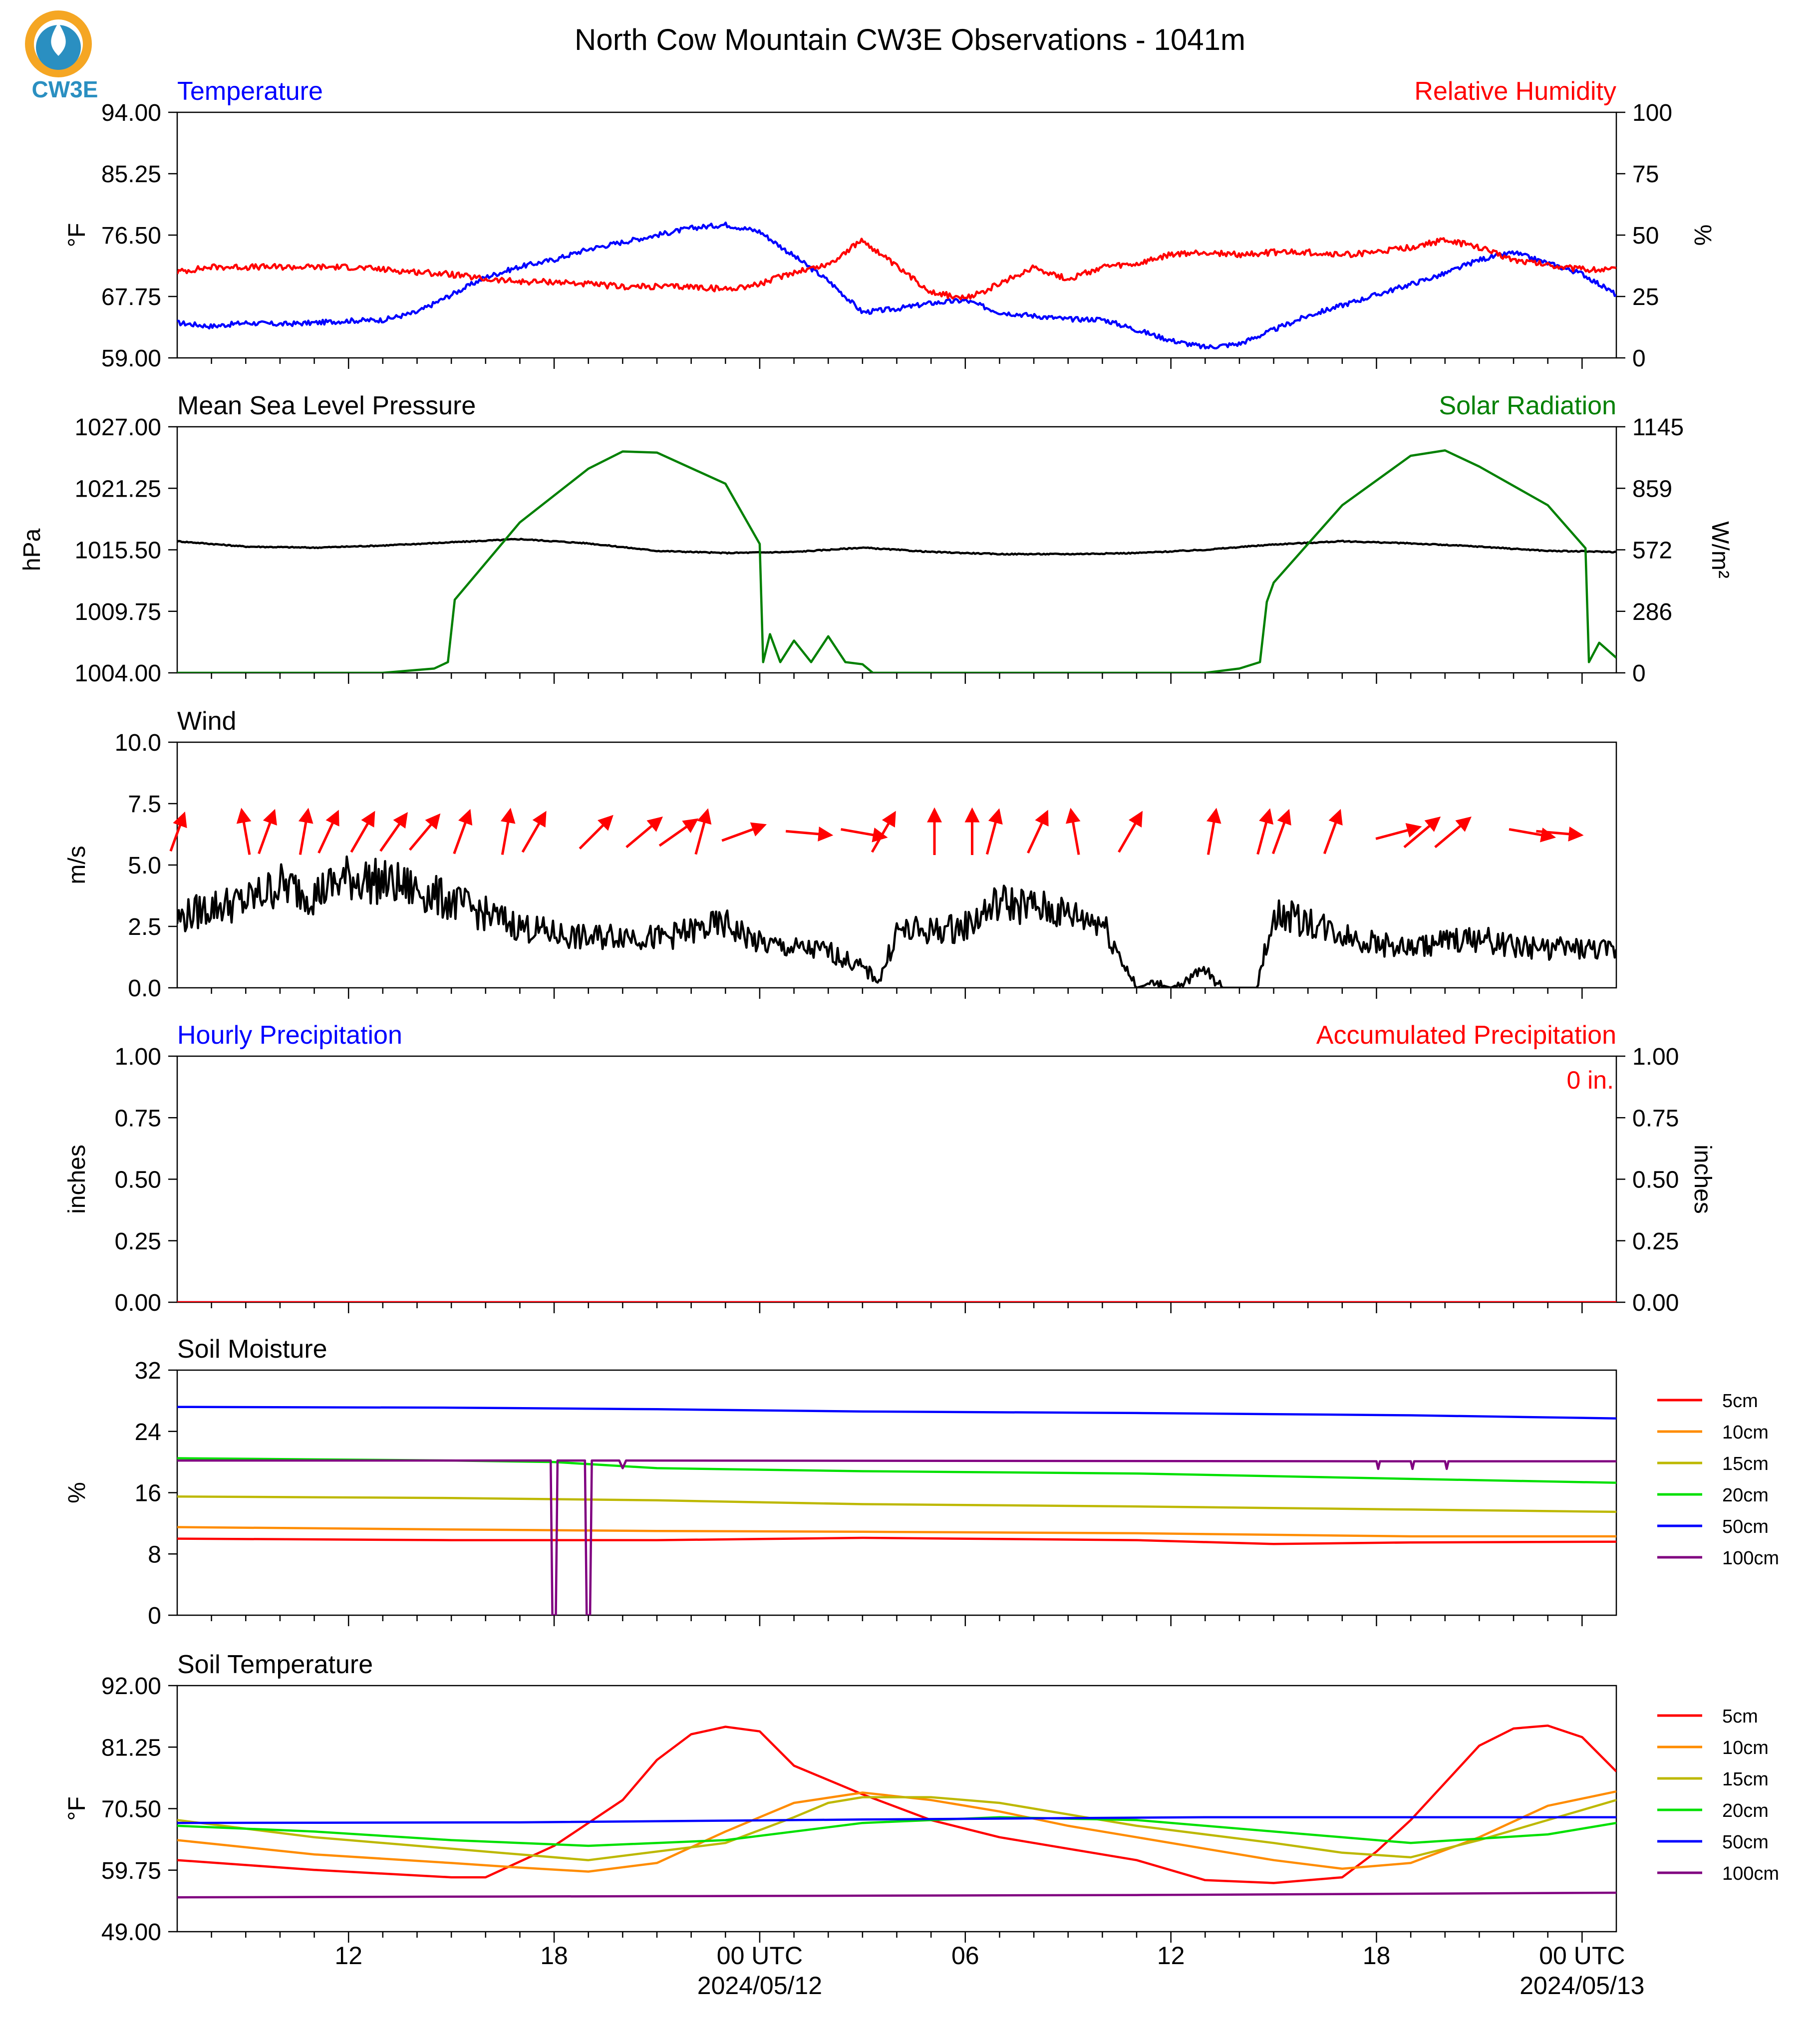 The width and height of the screenshot is (1820, 2028). Describe the element at coordinates (1652, 113) in the screenshot. I see `y-tick-label-right: 100` at that location.